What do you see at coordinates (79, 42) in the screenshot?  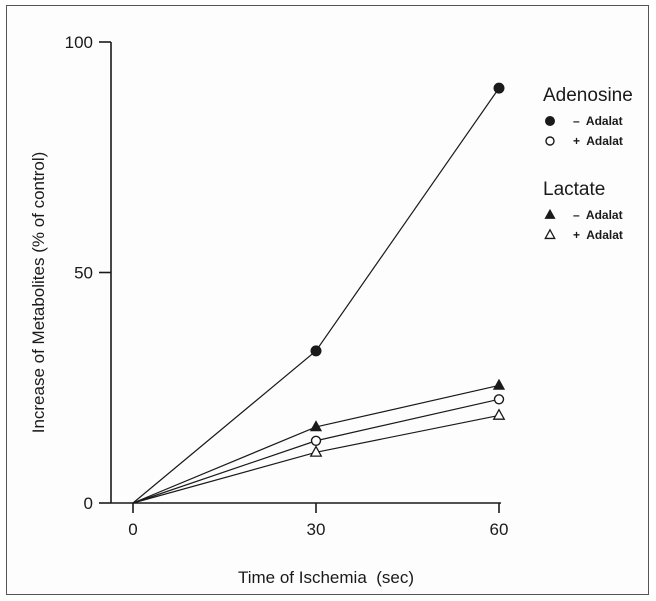 I see `y-tick-label: 100` at bounding box center [79, 42].